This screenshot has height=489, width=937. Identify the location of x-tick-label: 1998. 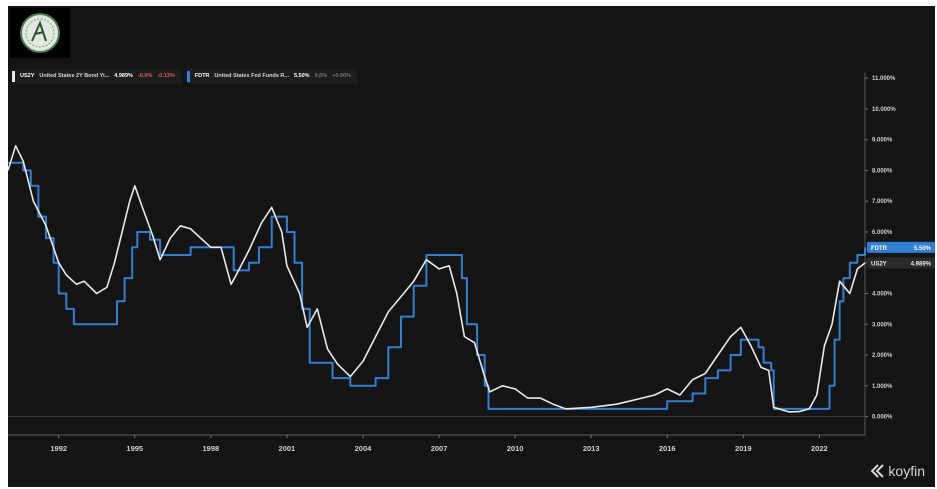
(210, 448).